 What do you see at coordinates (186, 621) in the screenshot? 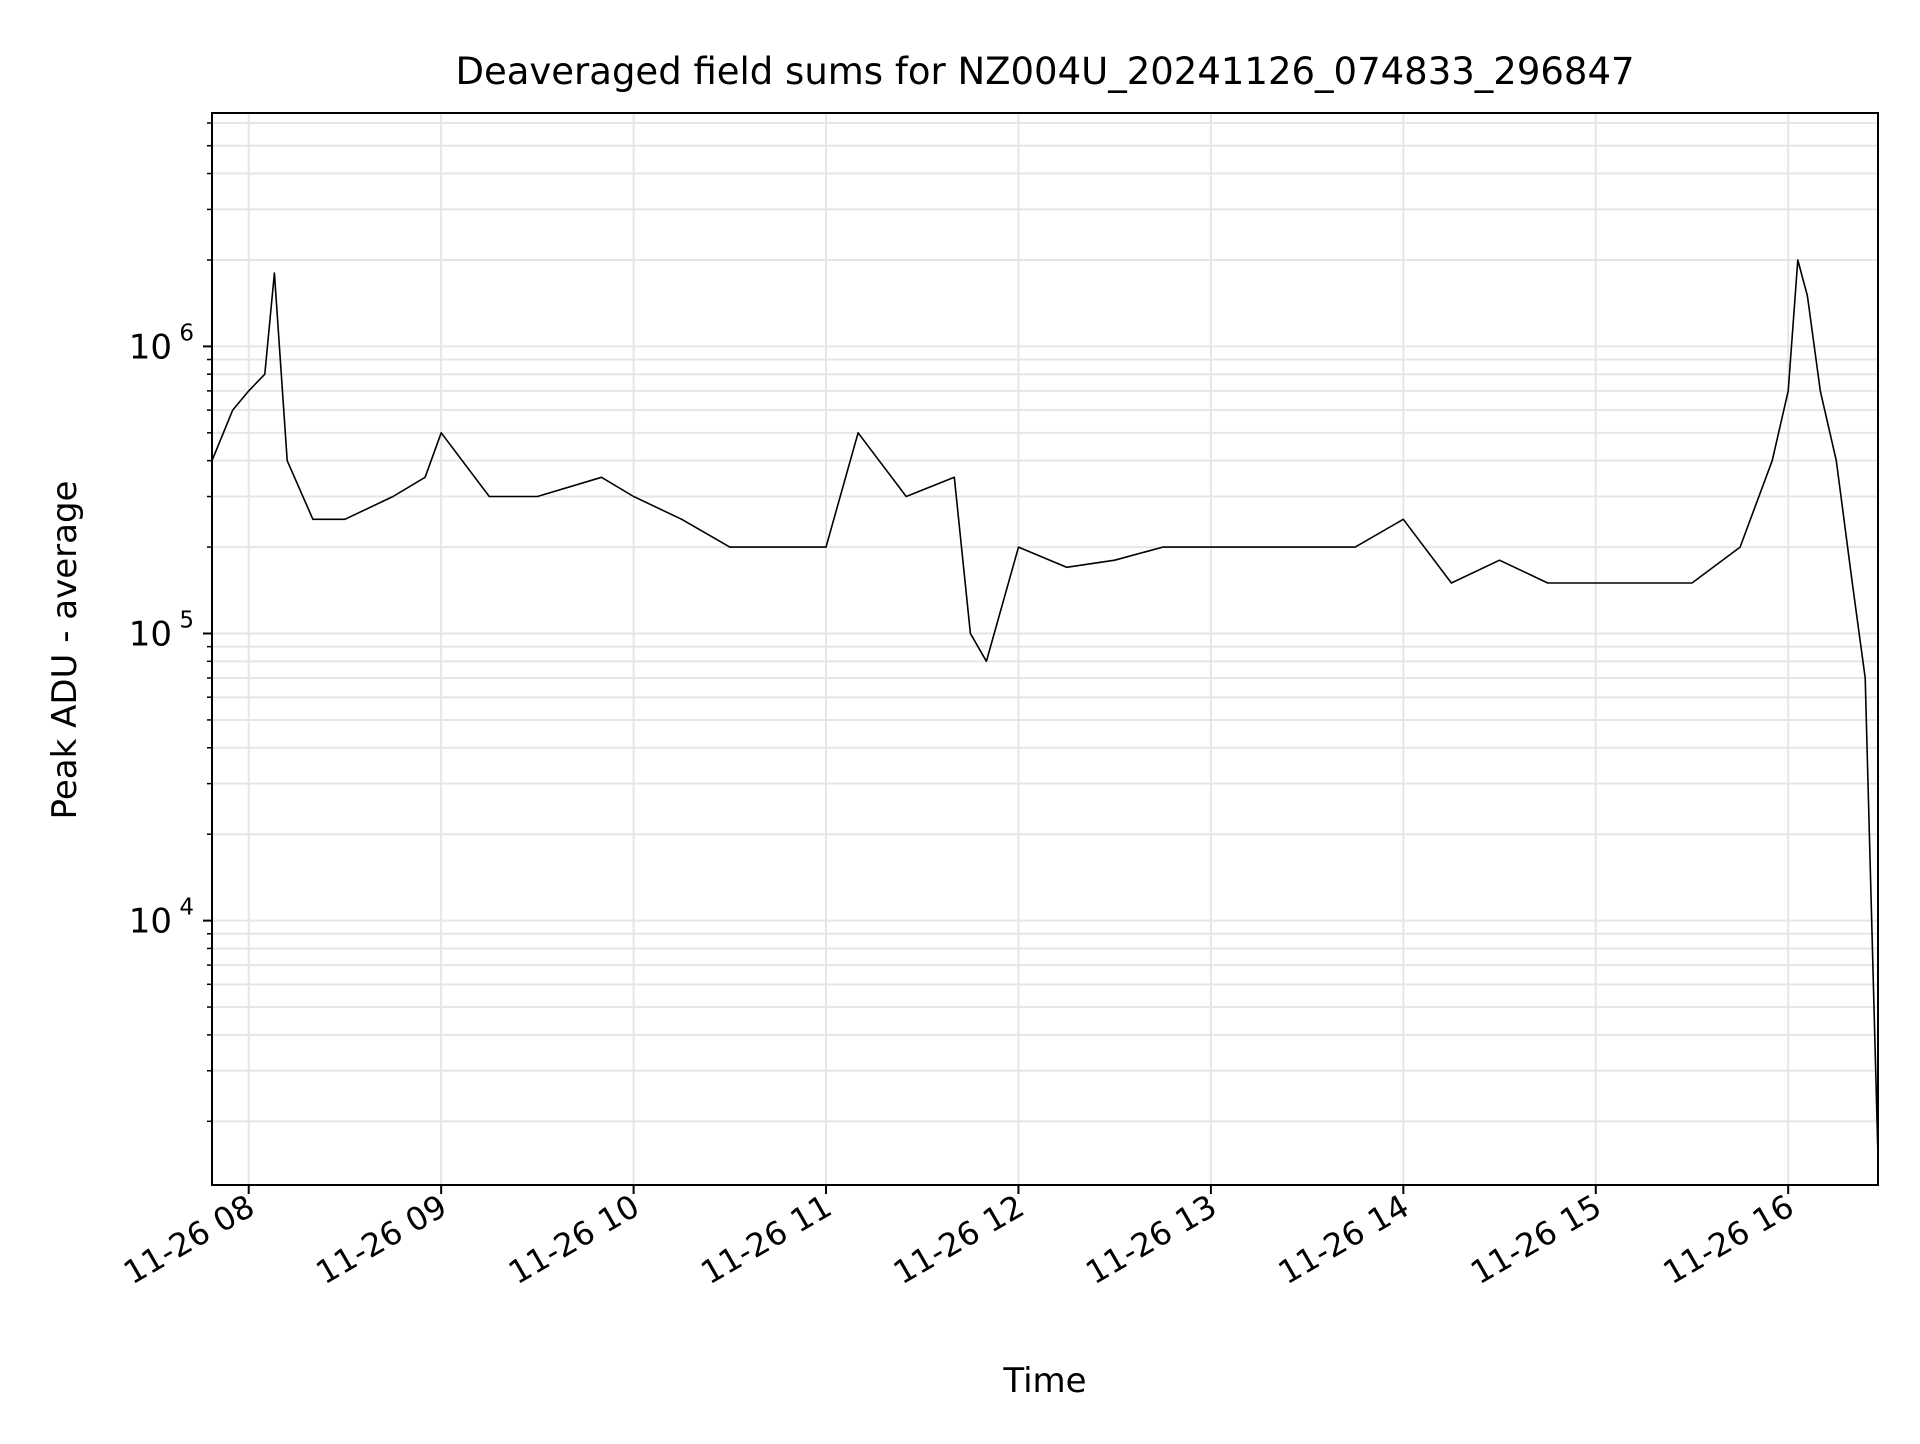
I see `y-tick-label-exponent: 5` at bounding box center [186, 621].